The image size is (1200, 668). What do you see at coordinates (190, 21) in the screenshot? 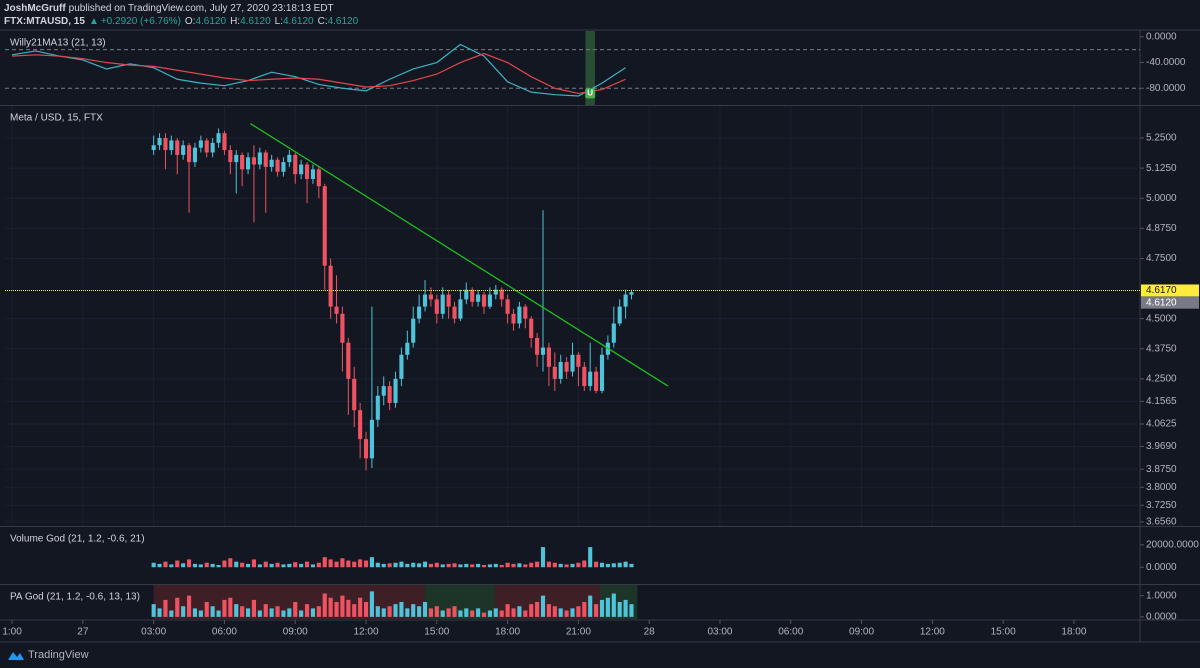
I see `ohlc-label: O:` at bounding box center [190, 21].